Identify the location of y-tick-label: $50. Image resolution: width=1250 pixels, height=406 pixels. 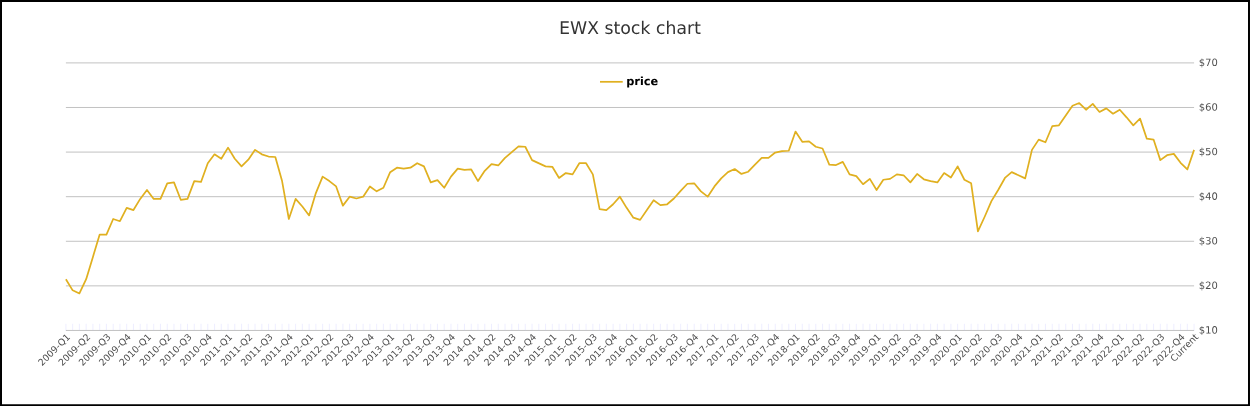
(1208, 152).